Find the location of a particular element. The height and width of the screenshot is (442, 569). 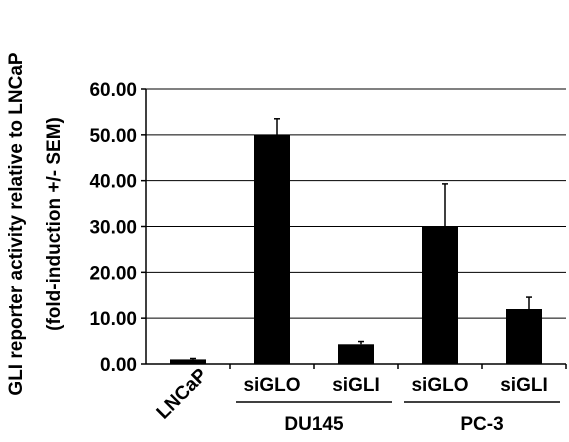

x-tick-labels: LNCaP siGLO siGLI siGLO siGLI is located at coordinates (360, 394).